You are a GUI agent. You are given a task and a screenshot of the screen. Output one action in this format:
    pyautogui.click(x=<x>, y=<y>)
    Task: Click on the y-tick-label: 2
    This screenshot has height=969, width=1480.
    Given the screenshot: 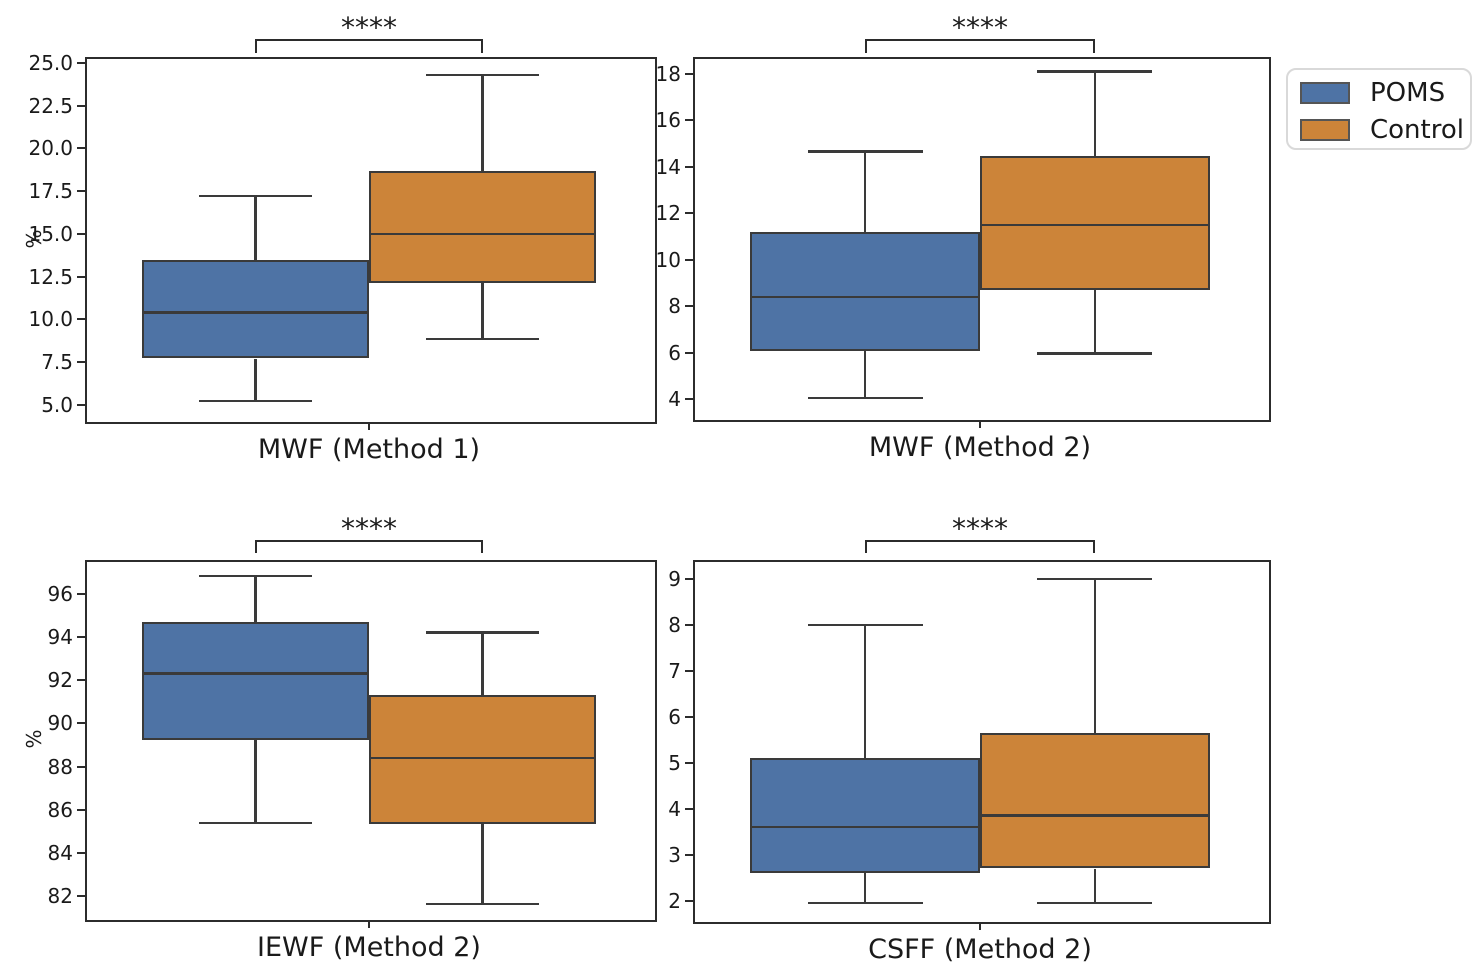 What is the action you would take?
    pyautogui.click(x=674, y=900)
    